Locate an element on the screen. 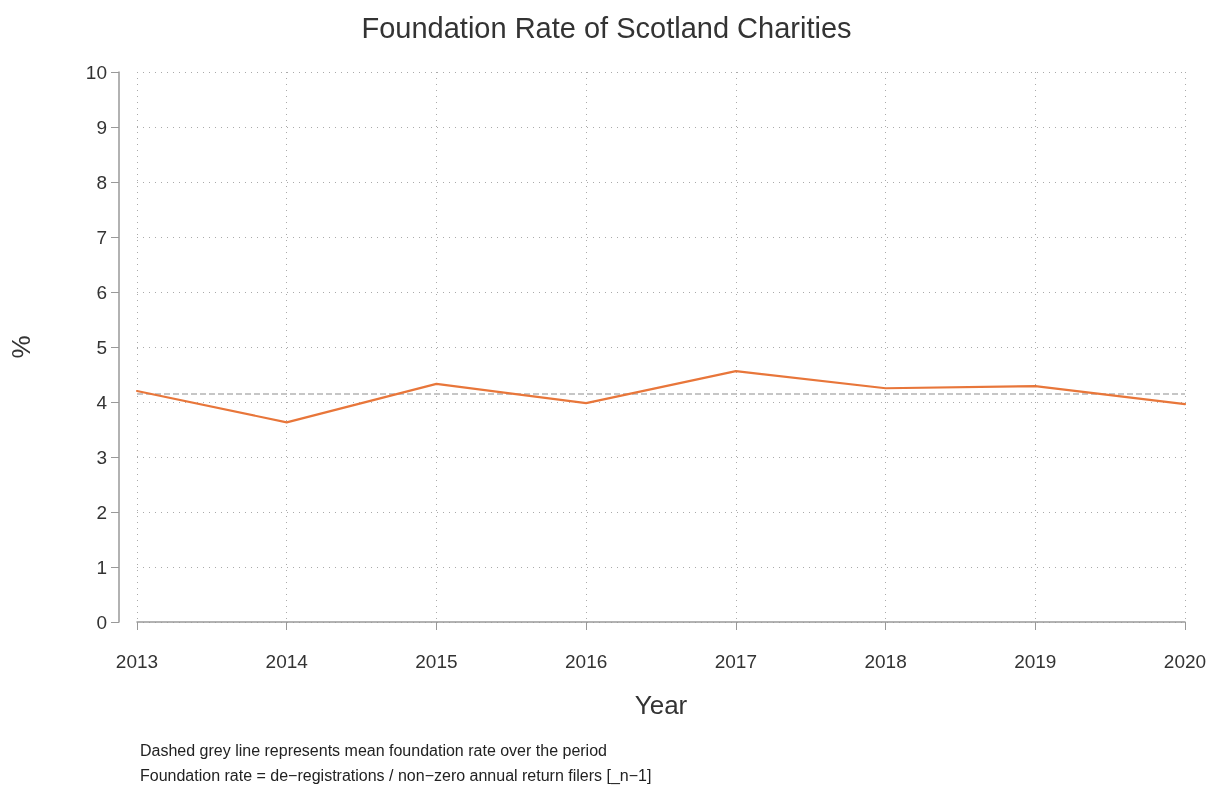 This screenshot has height=791, width=1213. y-tick-label: 4 is located at coordinates (102, 402).